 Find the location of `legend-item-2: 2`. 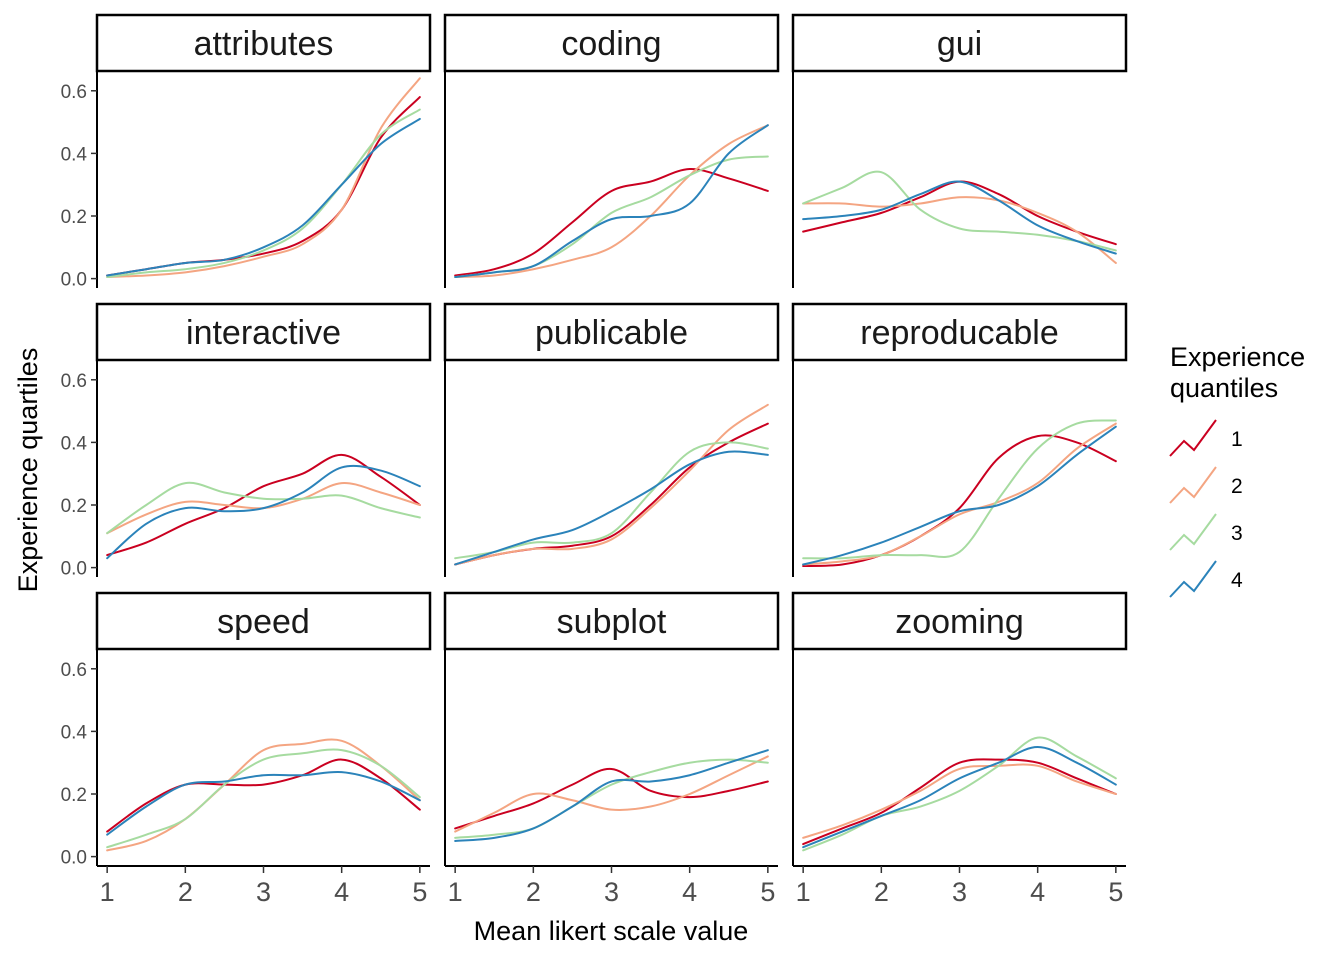

legend-item-2: 2 is located at coordinates (1206, 485).